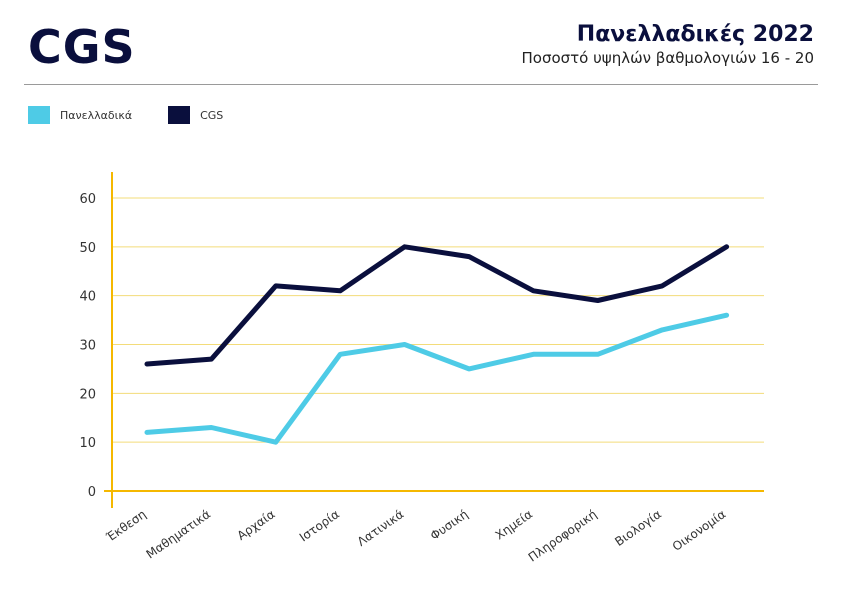 The height and width of the screenshot is (595, 842). I want to click on legend: Πανελλαδικά CGS, so click(125, 115).